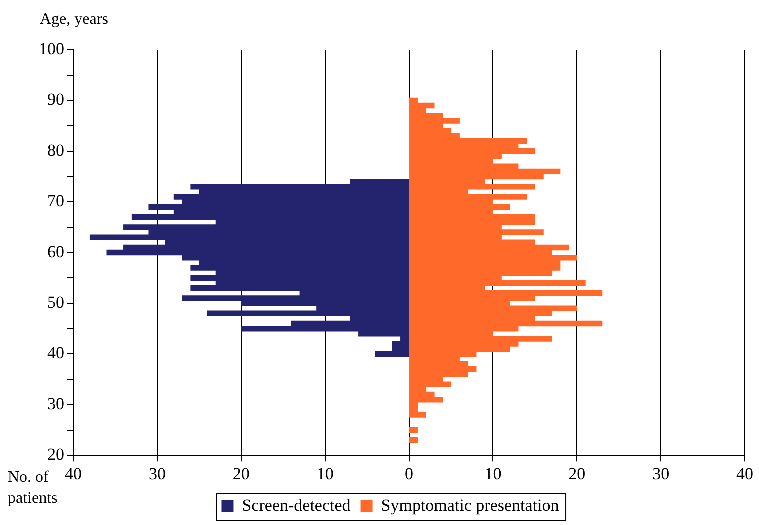 Image resolution: width=759 pixels, height=525 pixels. What do you see at coordinates (51, 48) in the screenshot?
I see `y-tick-label: 100` at bounding box center [51, 48].